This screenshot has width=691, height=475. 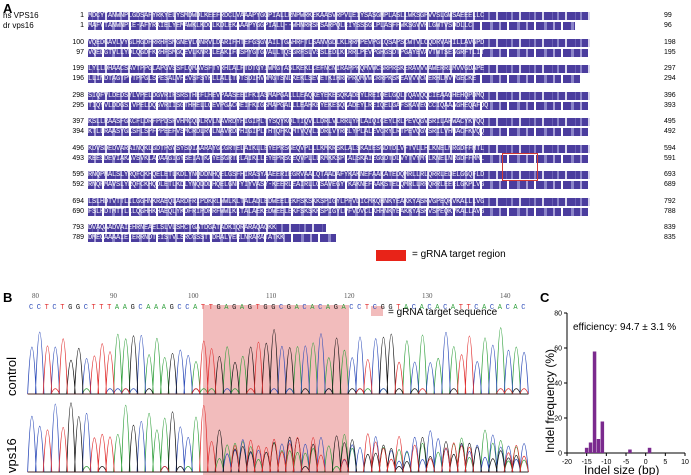 I want to click on start-position: 595, so click(x=78, y=174).